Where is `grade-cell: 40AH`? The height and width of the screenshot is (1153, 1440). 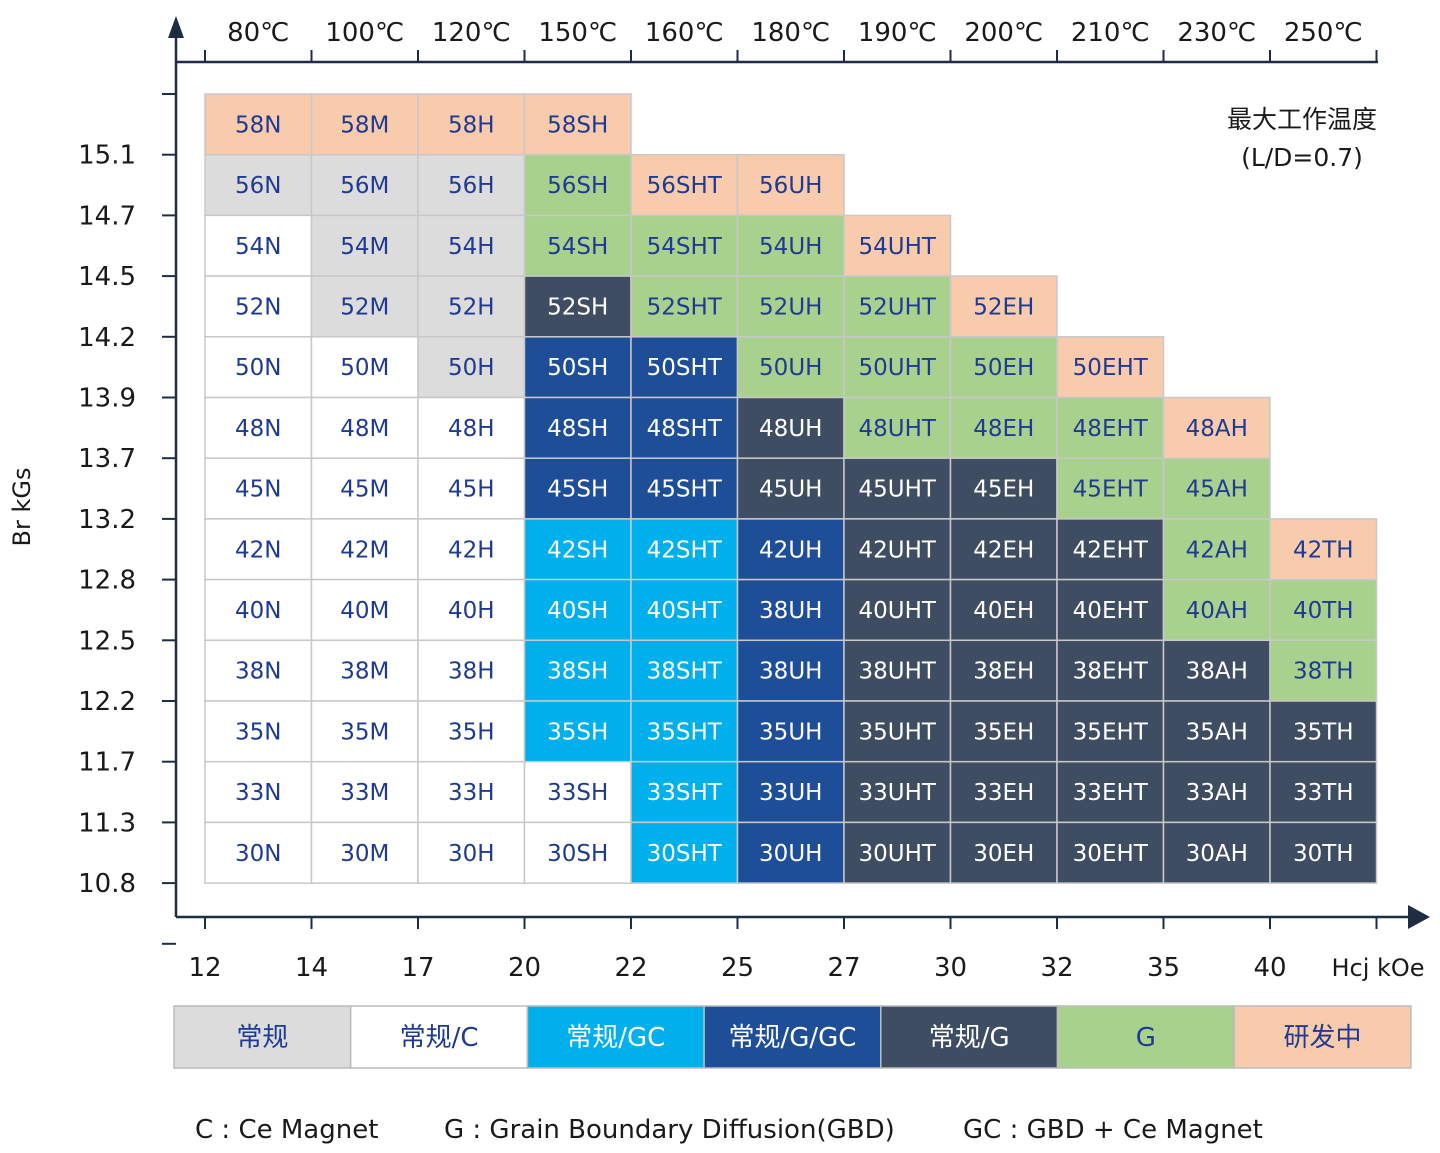 grade-cell: 40AH is located at coordinates (1216, 610).